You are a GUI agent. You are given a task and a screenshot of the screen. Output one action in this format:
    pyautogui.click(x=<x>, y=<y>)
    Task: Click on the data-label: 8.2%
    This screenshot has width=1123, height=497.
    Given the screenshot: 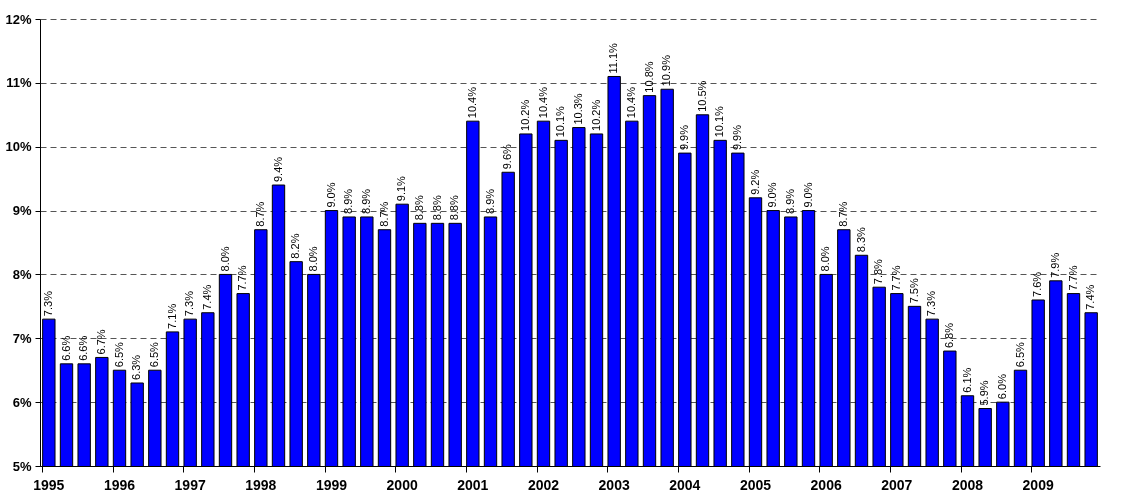 What is the action you would take?
    pyautogui.click(x=295, y=246)
    